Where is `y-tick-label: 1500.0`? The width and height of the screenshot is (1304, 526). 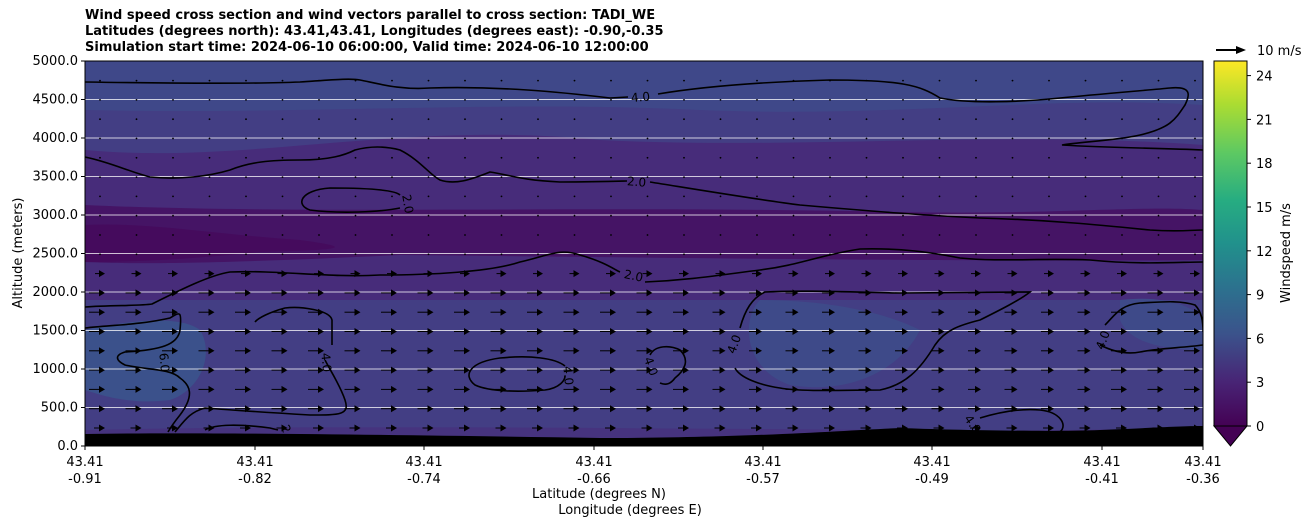 y-tick-label: 1500.0 is located at coordinates (56, 331).